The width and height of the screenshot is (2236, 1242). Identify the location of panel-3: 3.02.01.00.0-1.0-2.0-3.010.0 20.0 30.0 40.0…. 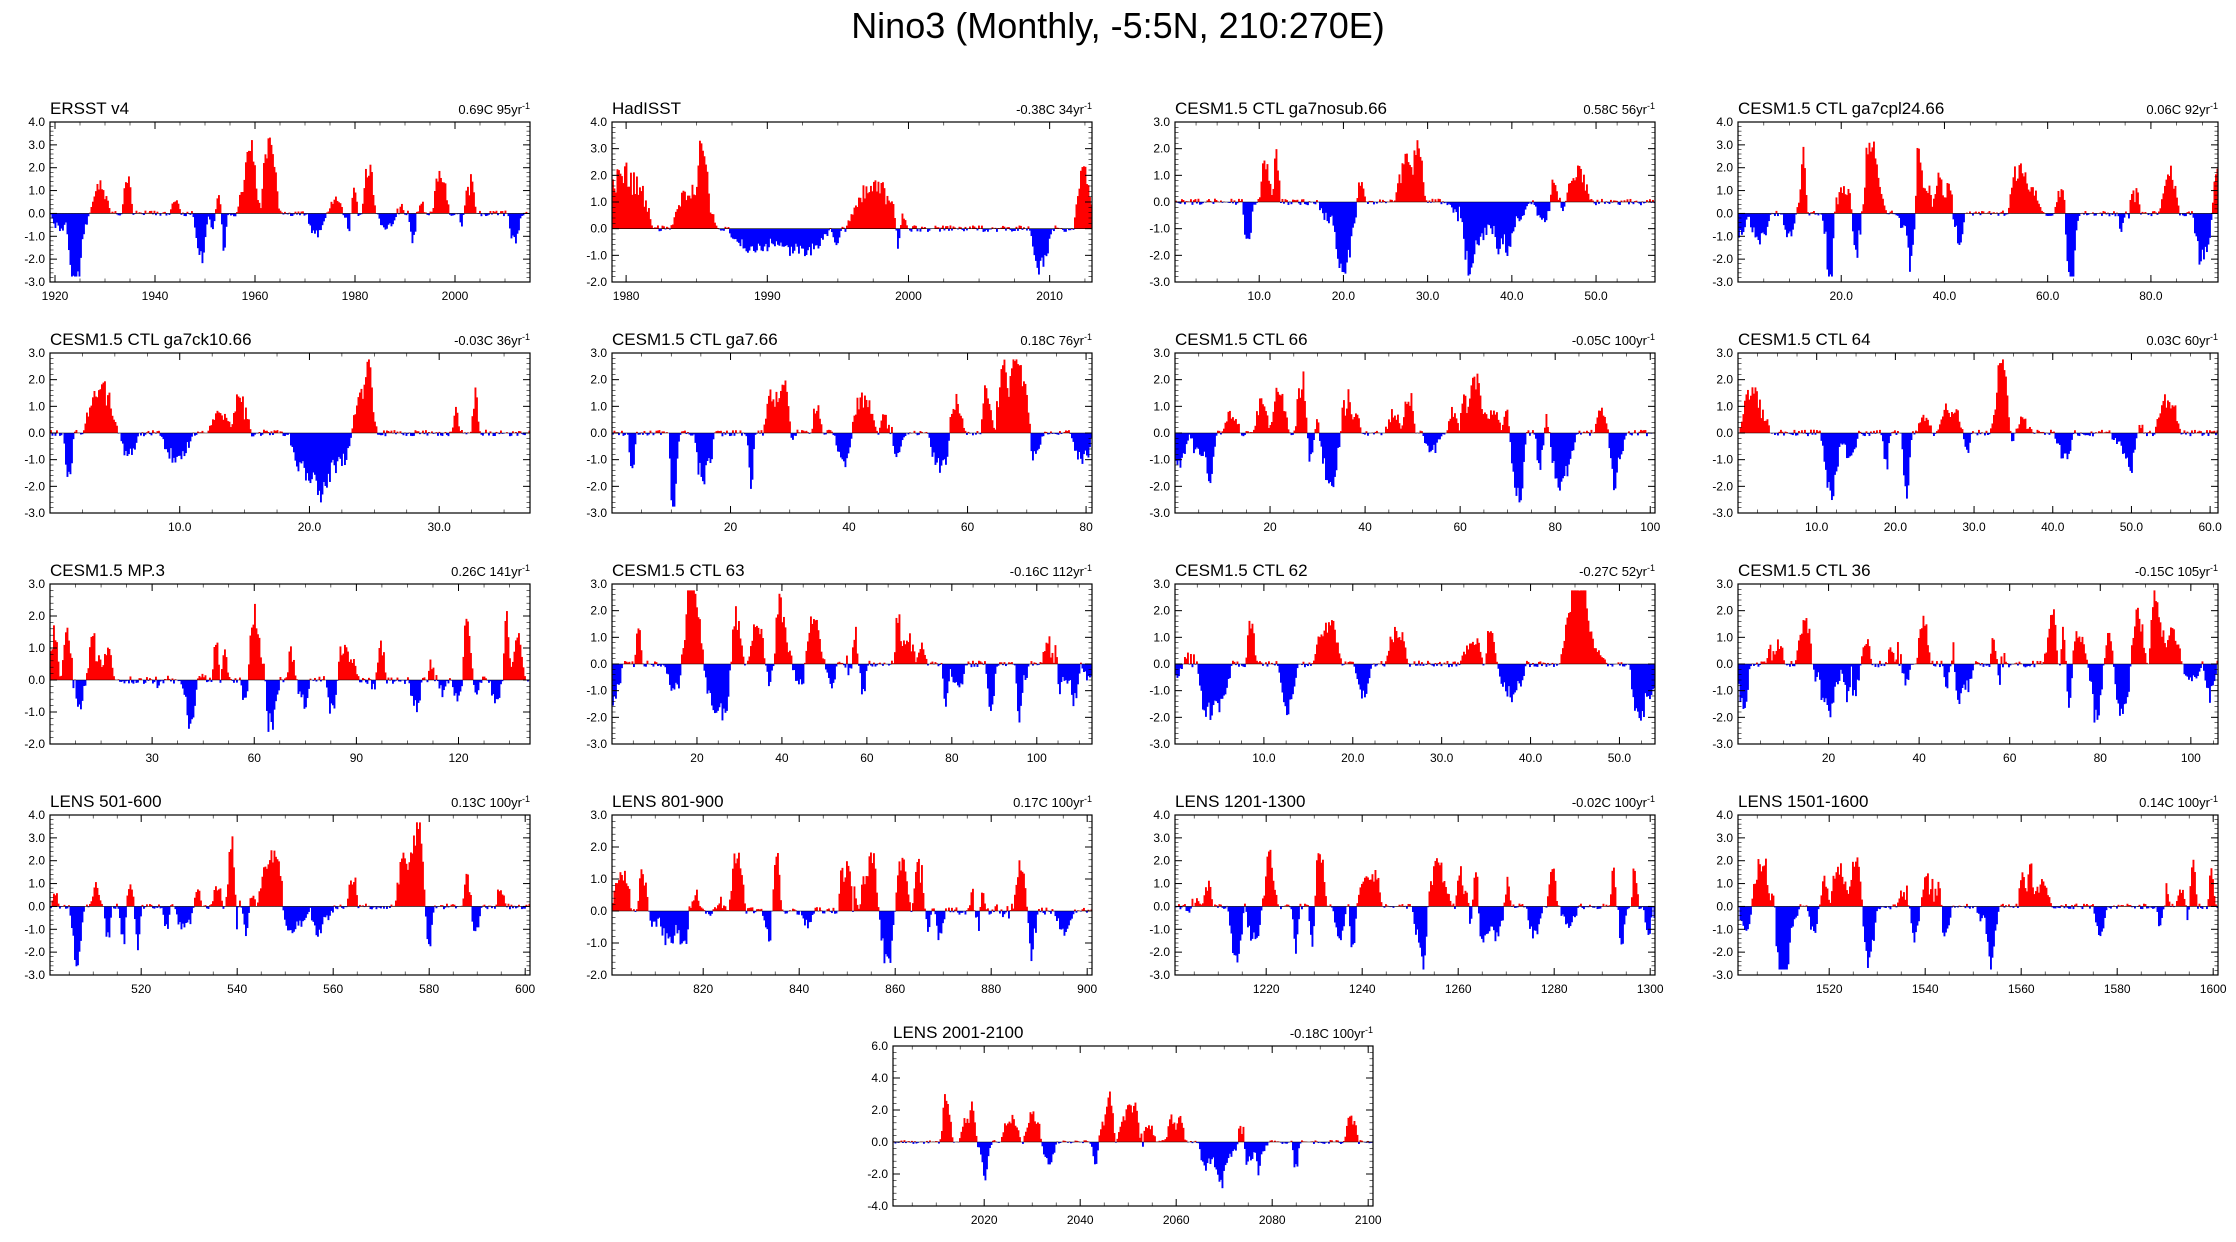
(1402, 201).